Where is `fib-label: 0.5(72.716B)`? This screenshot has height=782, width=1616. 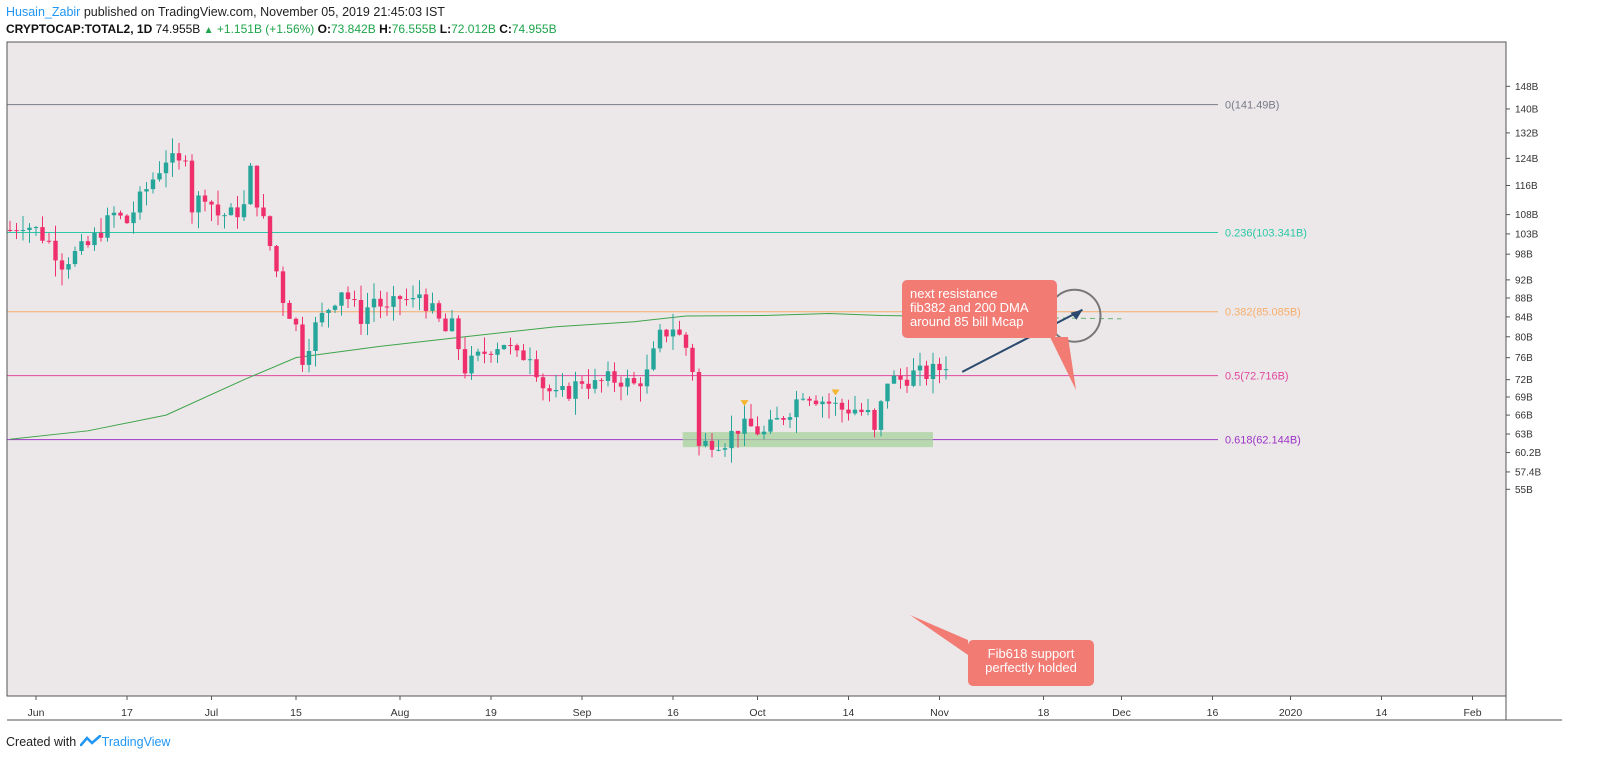 fib-label: 0.5(72.716B) is located at coordinates (1257, 377).